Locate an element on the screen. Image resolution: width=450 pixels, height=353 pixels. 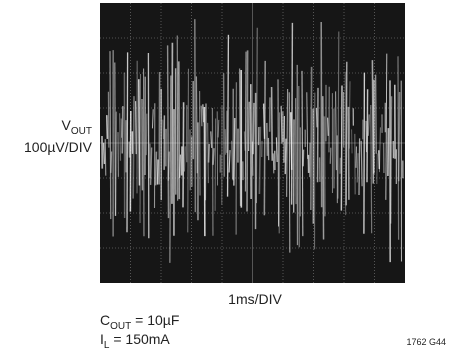
condition-symbol: C is located at coordinates (105, 320).